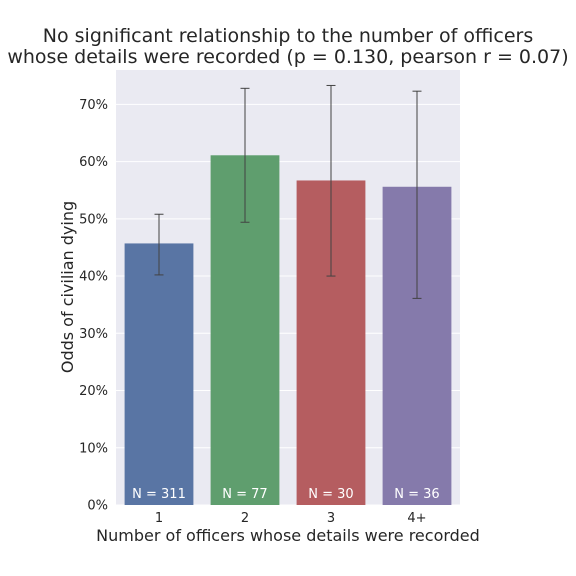 The width and height of the screenshot is (576, 576). Describe the element at coordinates (159, 494) in the screenshot. I see `count-label: N = 311` at that location.